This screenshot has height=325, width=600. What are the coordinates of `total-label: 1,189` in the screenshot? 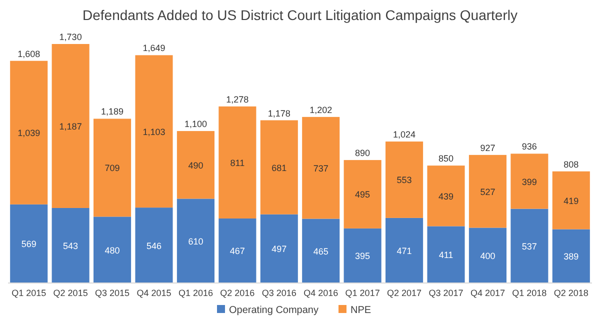 It's located at (112, 111).